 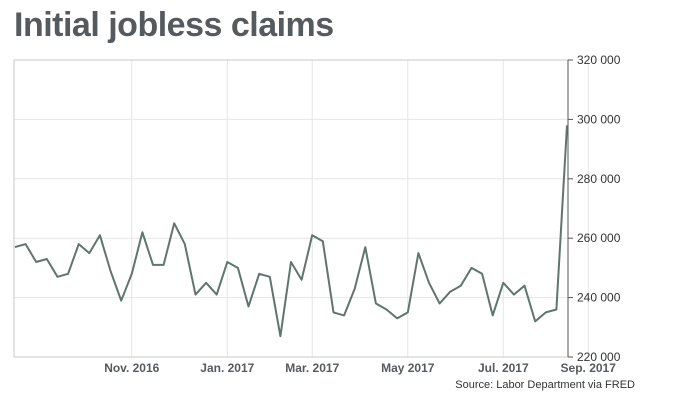 I want to click on y-tick-label: 220 000, so click(x=599, y=357).